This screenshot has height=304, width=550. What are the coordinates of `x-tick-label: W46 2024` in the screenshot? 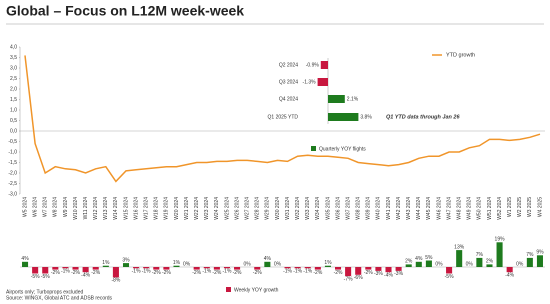 It's located at (439, 208).